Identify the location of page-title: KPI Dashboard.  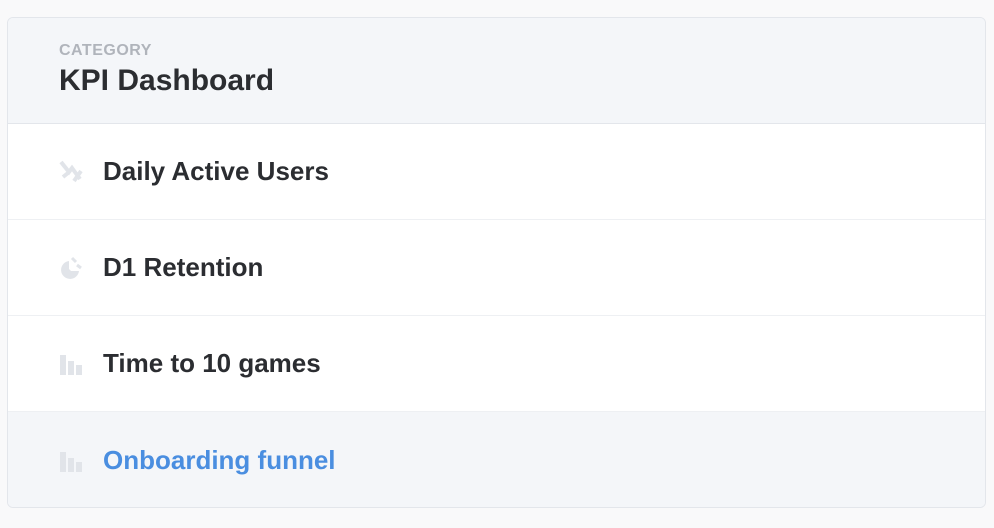
(167, 80).